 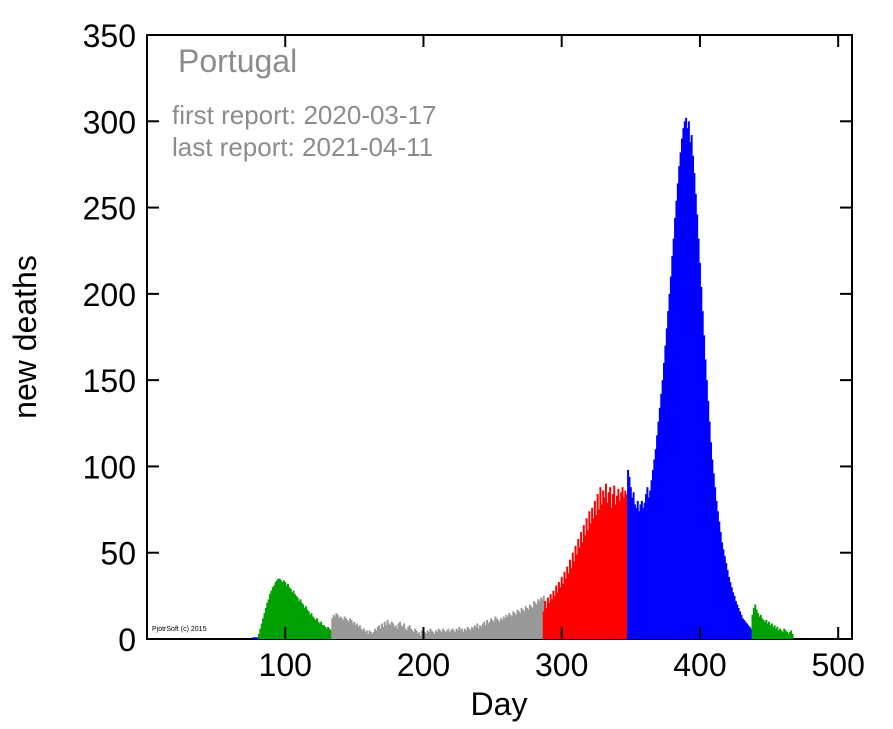 I want to click on last-report-text: last report: 2021-04-11, so click(x=302, y=147).